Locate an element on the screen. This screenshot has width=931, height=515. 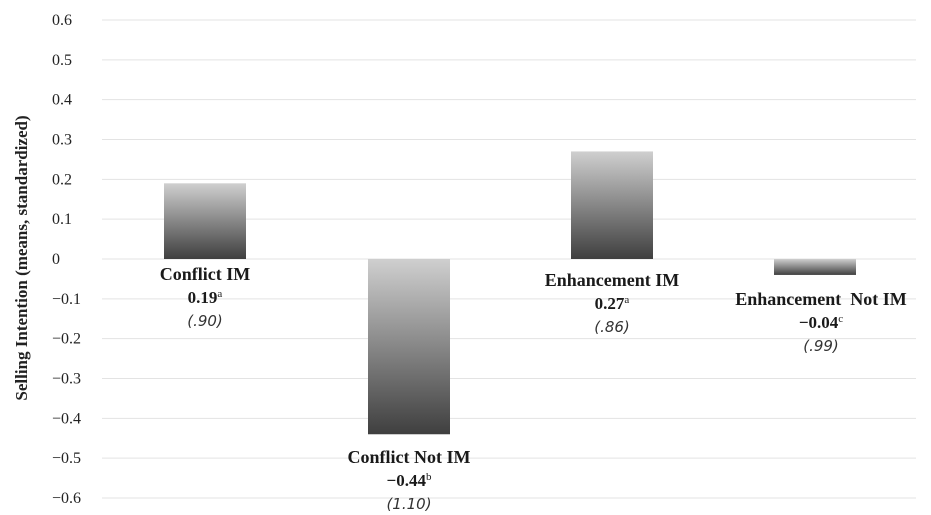
y-axis-label: Selling Intention (means, standardized) is located at coordinates (21, 257).